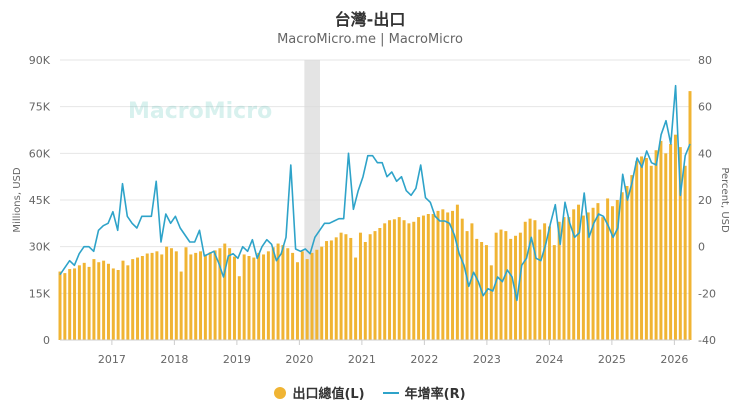 The image size is (740, 416). I want to click on y-left-tick-label: 75K, so click(40, 107).